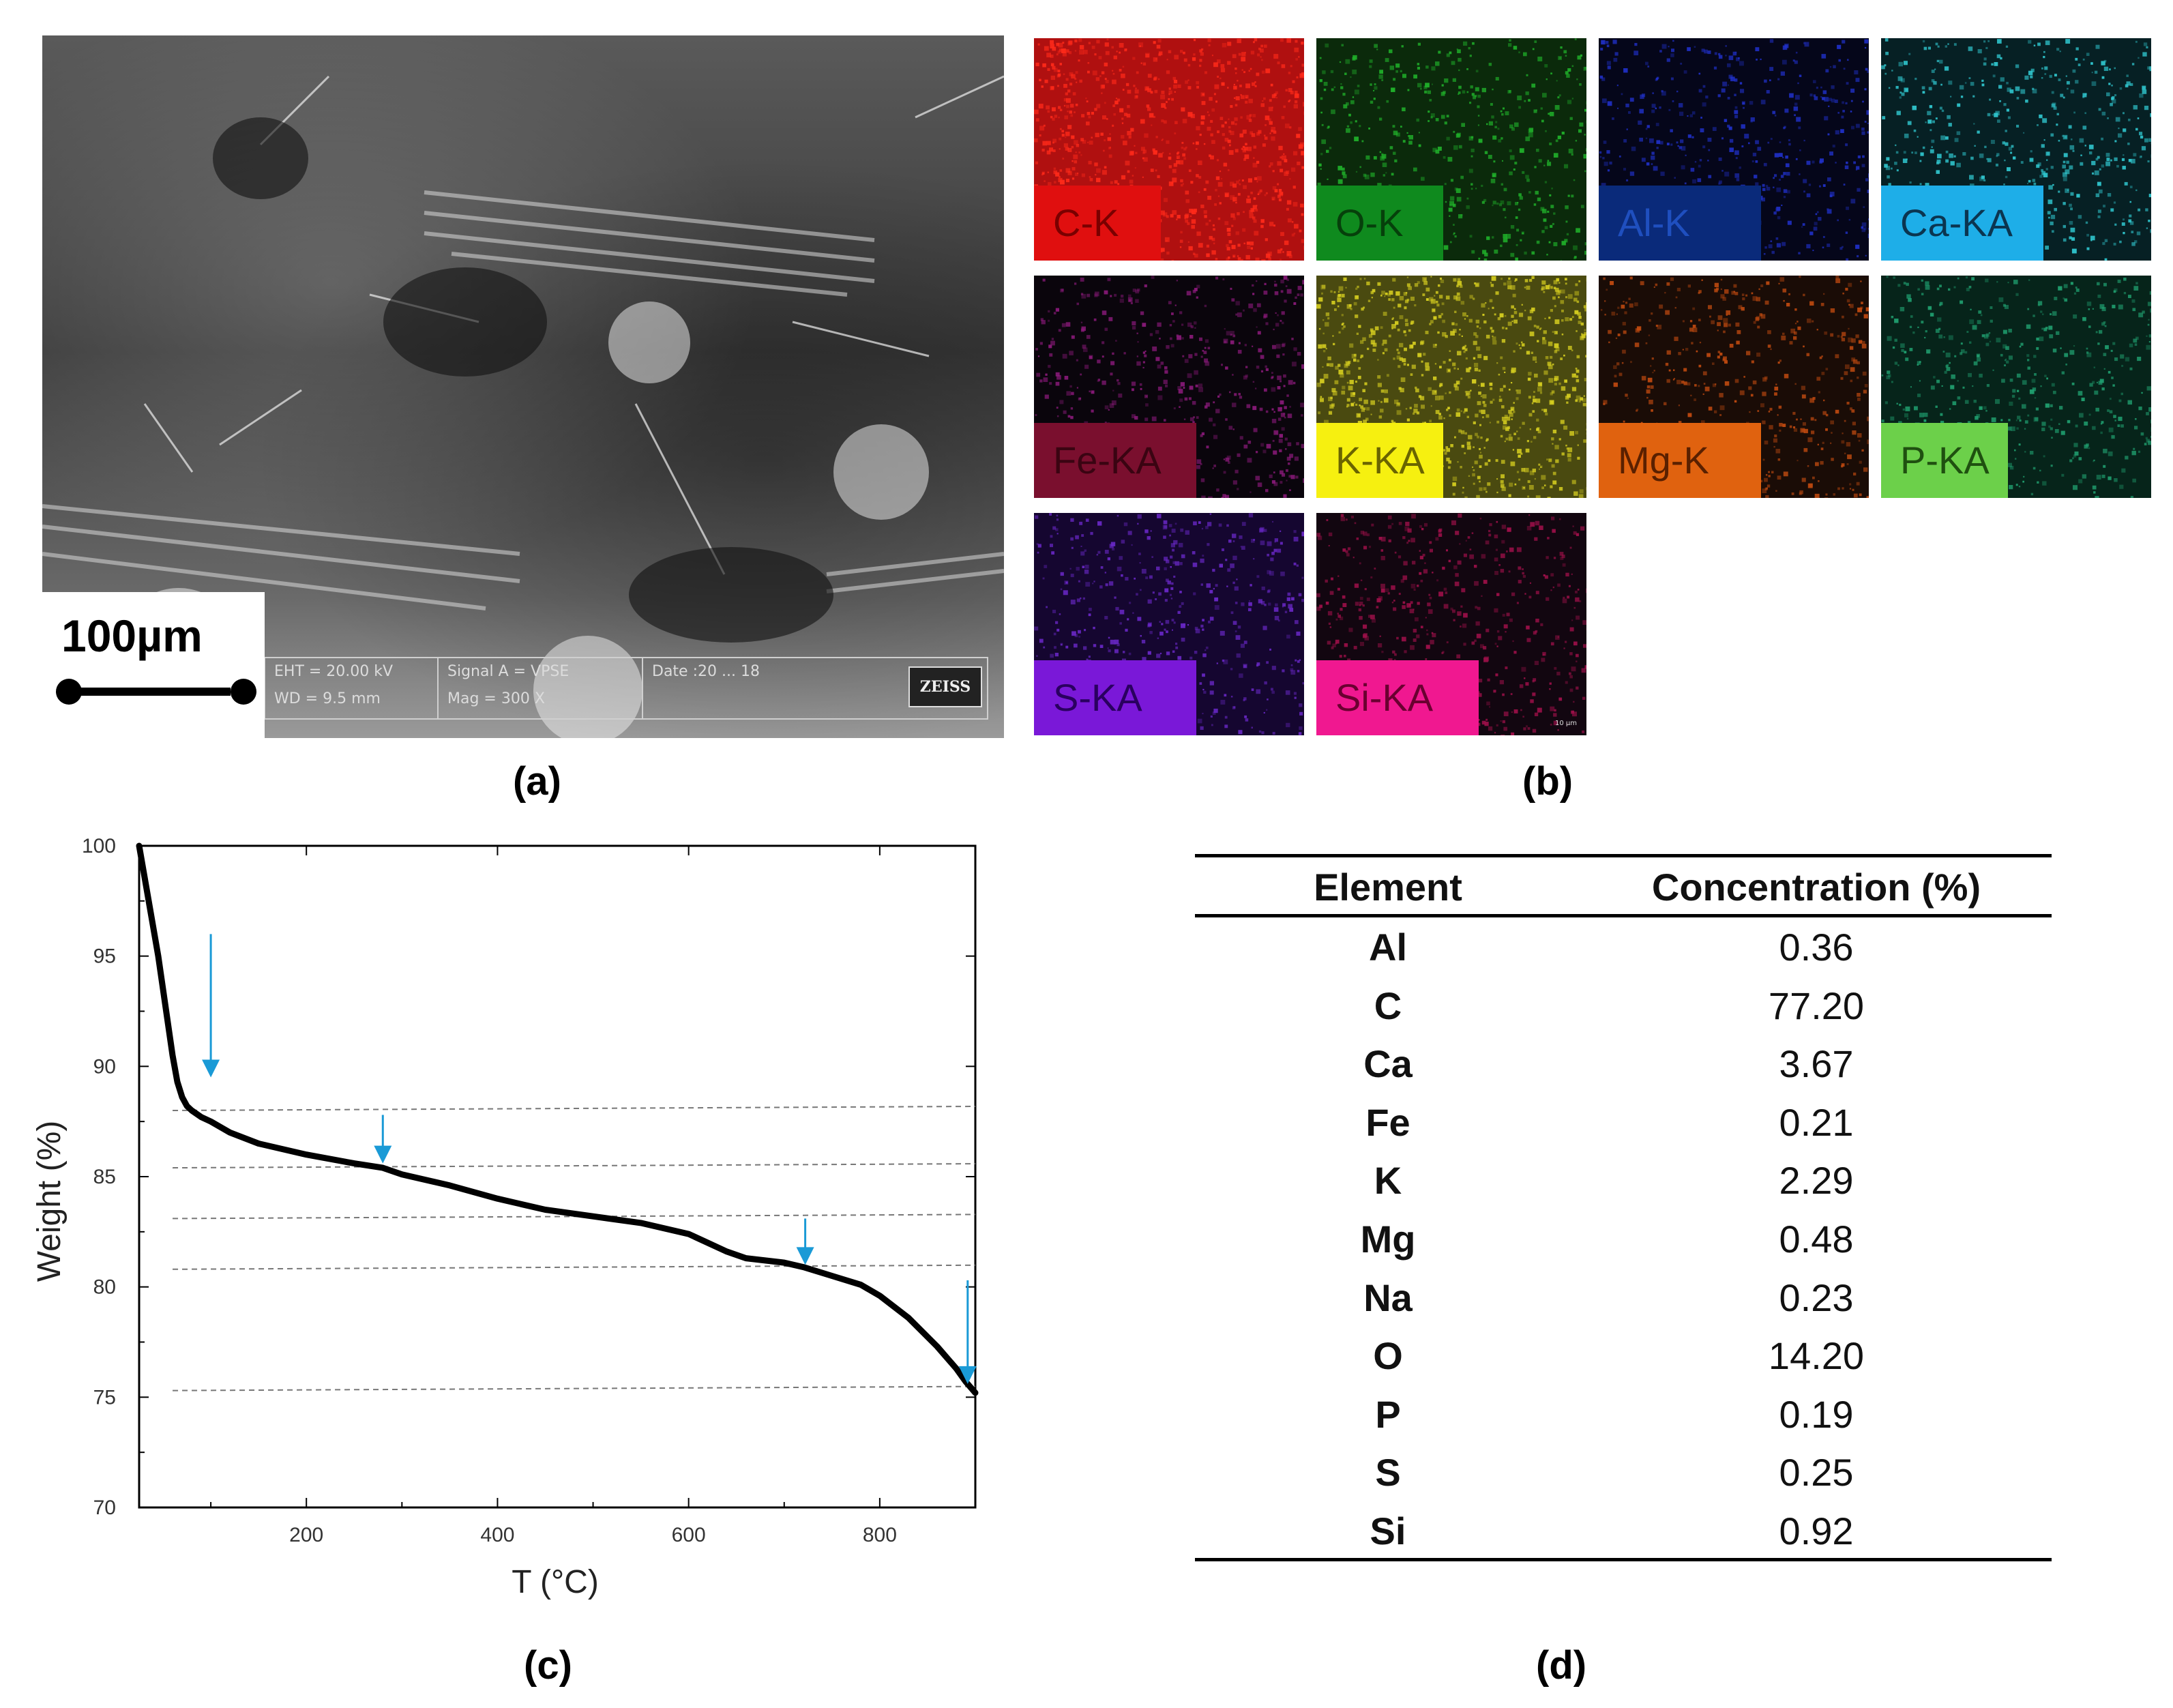 The height and width of the screenshot is (1708, 2173). Describe the element at coordinates (153, 665) in the screenshot. I see `scale-bar: 100µm` at that location.